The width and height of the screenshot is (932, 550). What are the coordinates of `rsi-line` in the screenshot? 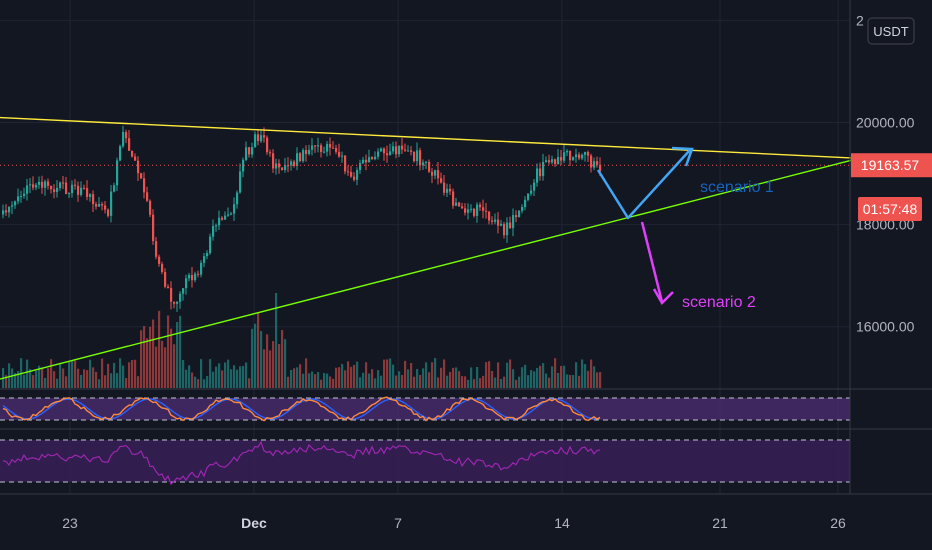 It's located at (301, 463).